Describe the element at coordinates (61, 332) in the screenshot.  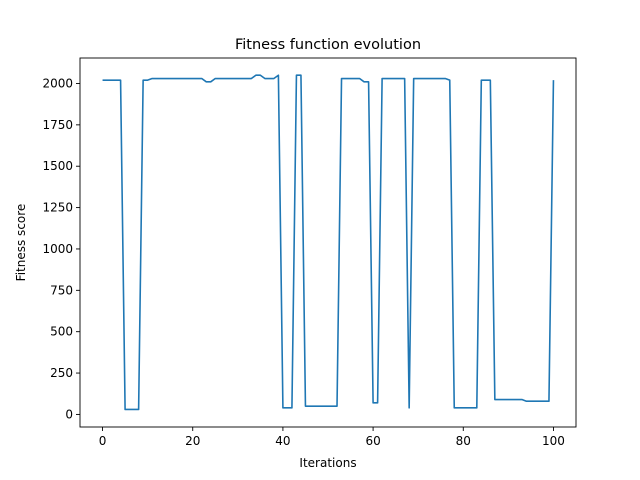
I see `y-tick-label: 500` at that location.